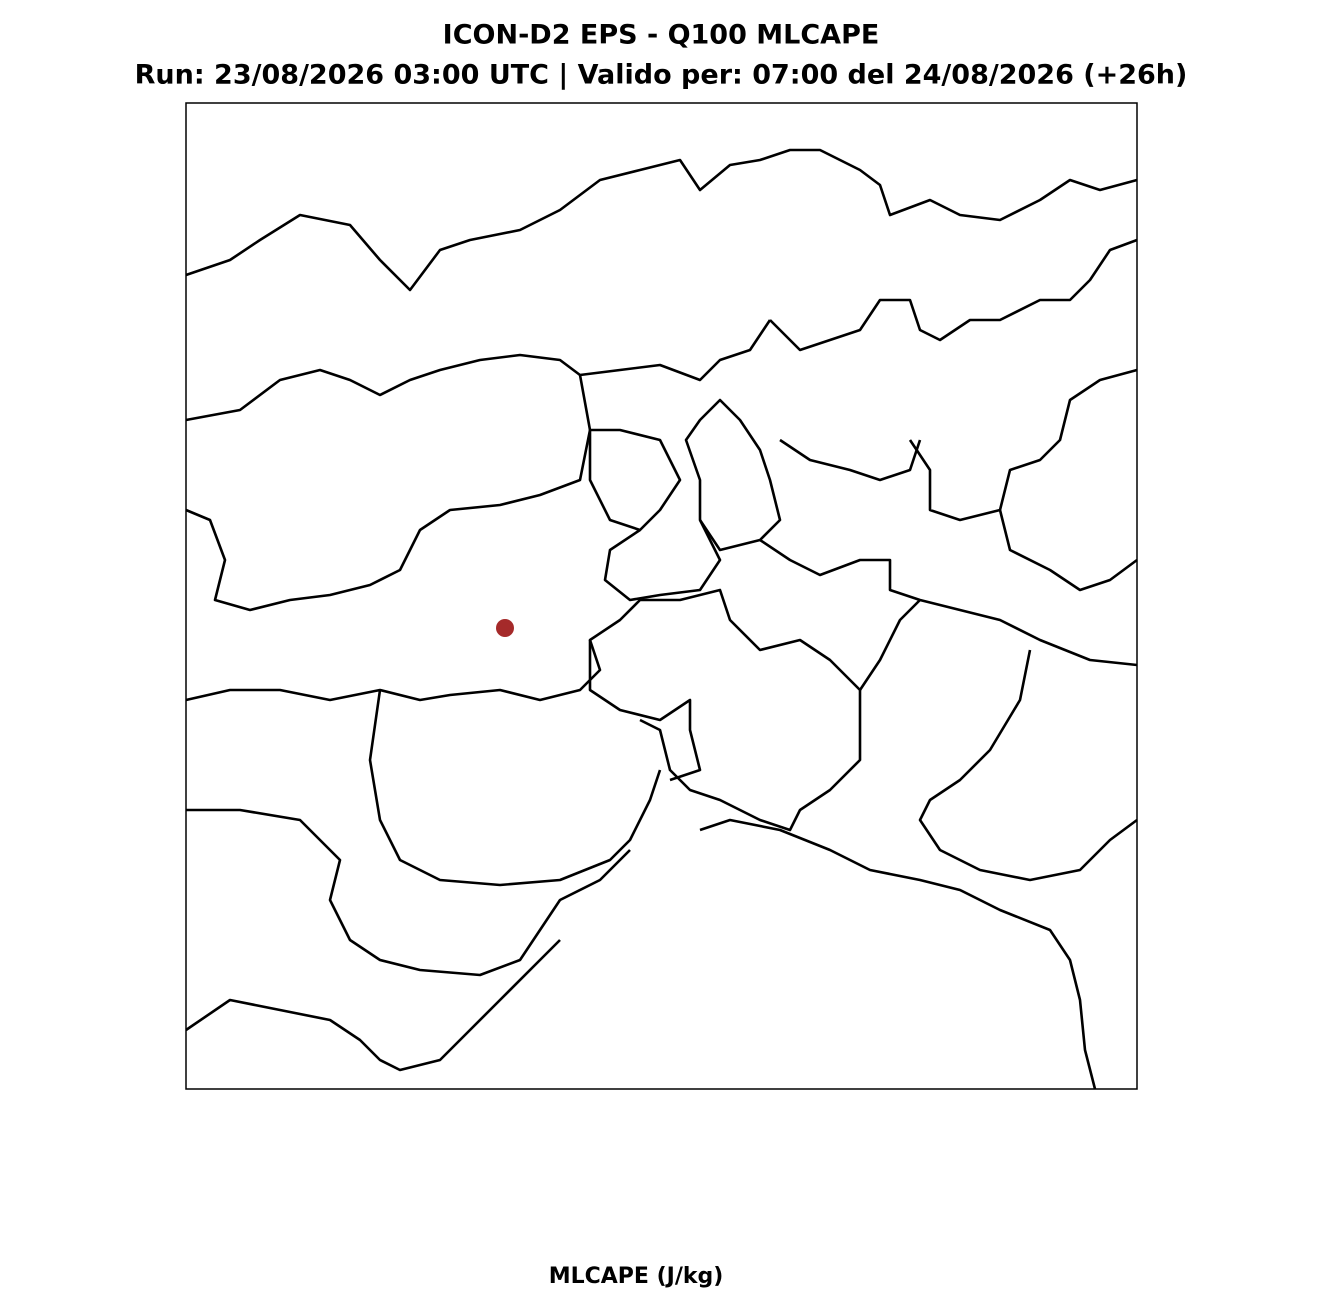 The width and height of the screenshot is (1323, 1316). Describe the element at coordinates (661, 35) in the screenshot. I see `title: ICON-D2 EPS - Q100 MLCAPE` at that location.